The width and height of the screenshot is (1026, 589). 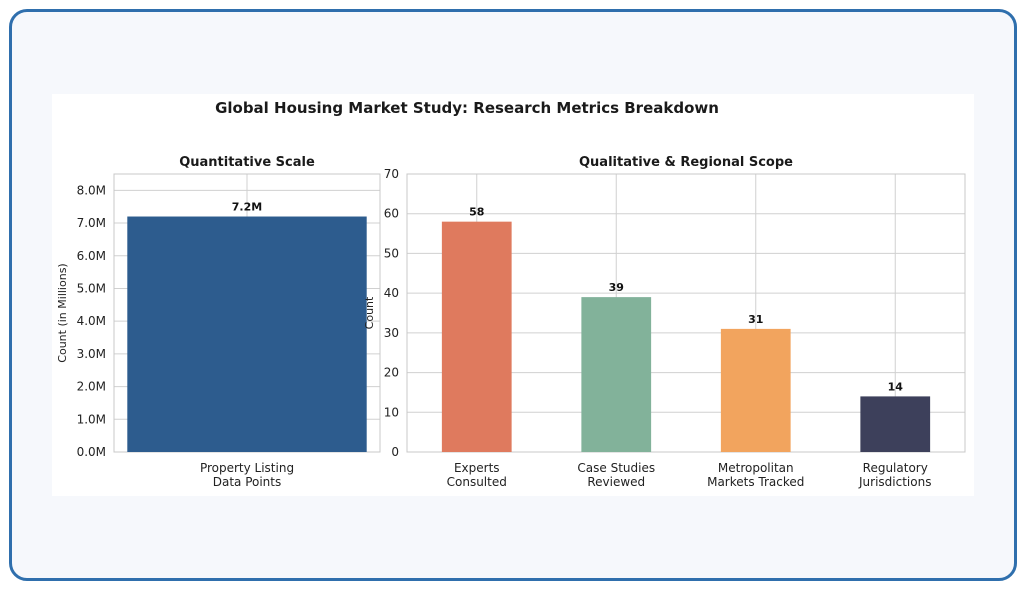 I want to click on data-label: 39, so click(x=616, y=287).